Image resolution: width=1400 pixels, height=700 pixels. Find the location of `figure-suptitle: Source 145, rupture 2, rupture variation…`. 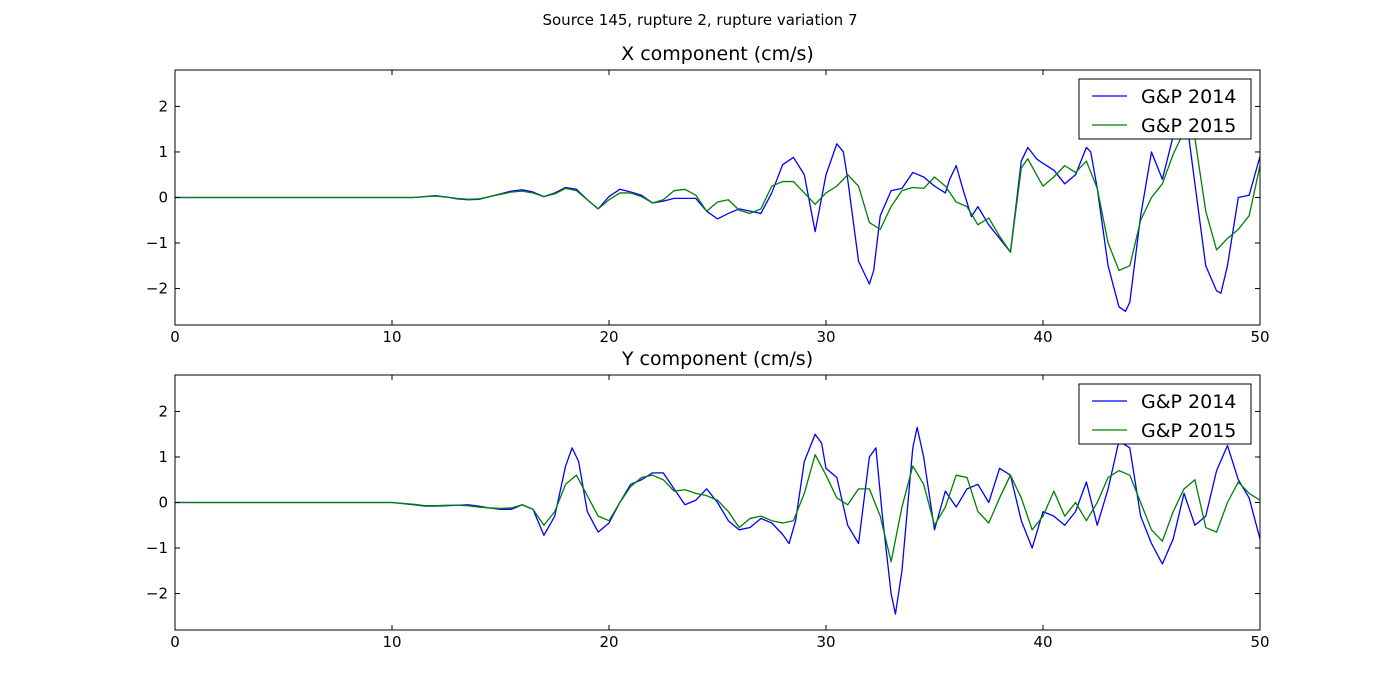

figure-suptitle: Source 145, rupture 2, rupture variation… is located at coordinates (700, 20).